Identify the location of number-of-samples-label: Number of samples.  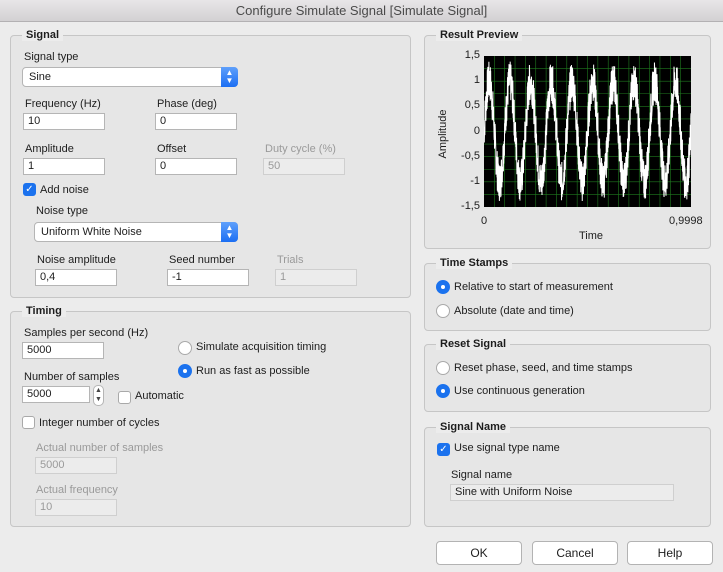
(72, 377).